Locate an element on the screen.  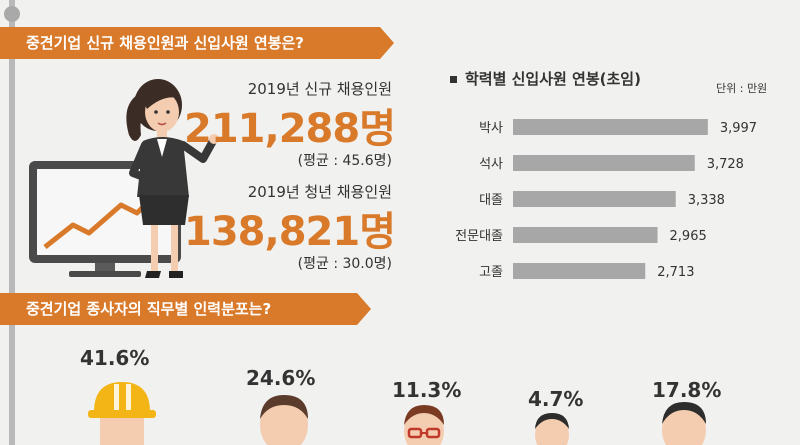
timeline-line is located at coordinates (12, 222).